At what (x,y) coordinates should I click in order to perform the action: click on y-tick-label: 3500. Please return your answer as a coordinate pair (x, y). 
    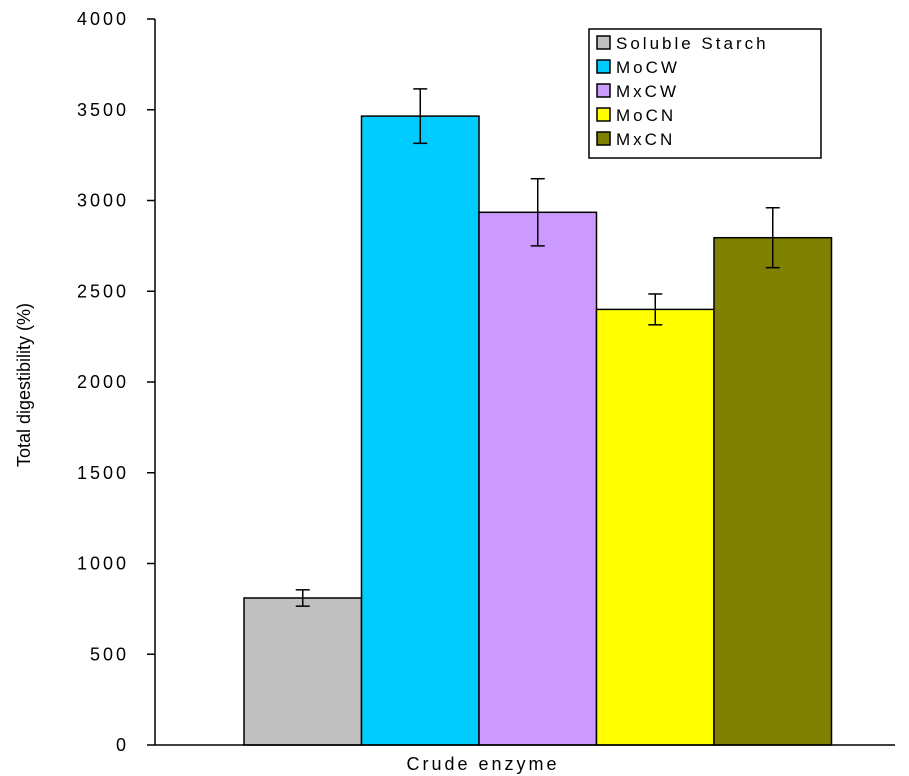
    Looking at the image, I should click on (103, 110).